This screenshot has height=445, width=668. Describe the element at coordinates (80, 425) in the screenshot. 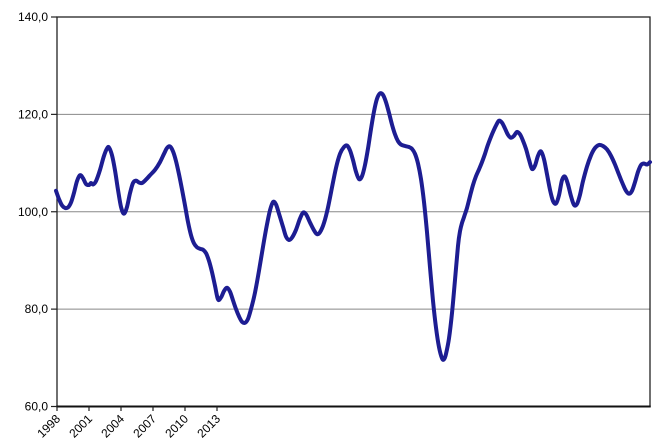

I see `x-axis-label: 2001` at that location.